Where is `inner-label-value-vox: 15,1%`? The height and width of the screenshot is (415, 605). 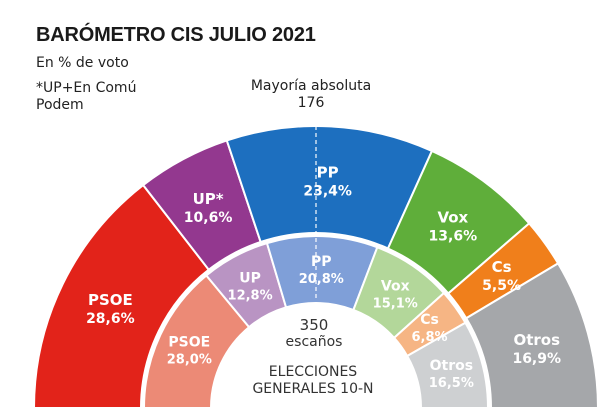
inner-label-value-vox: 15,1% is located at coordinates (395, 304).